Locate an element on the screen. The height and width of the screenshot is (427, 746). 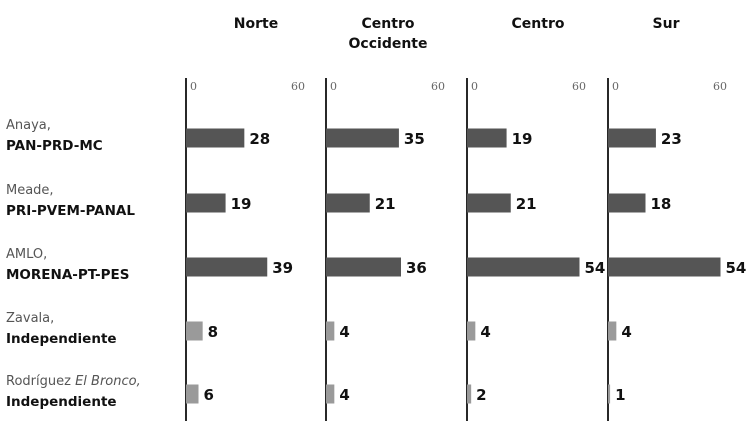
candidate-party-0: PAN-PRD-MC is located at coordinates (54, 146).